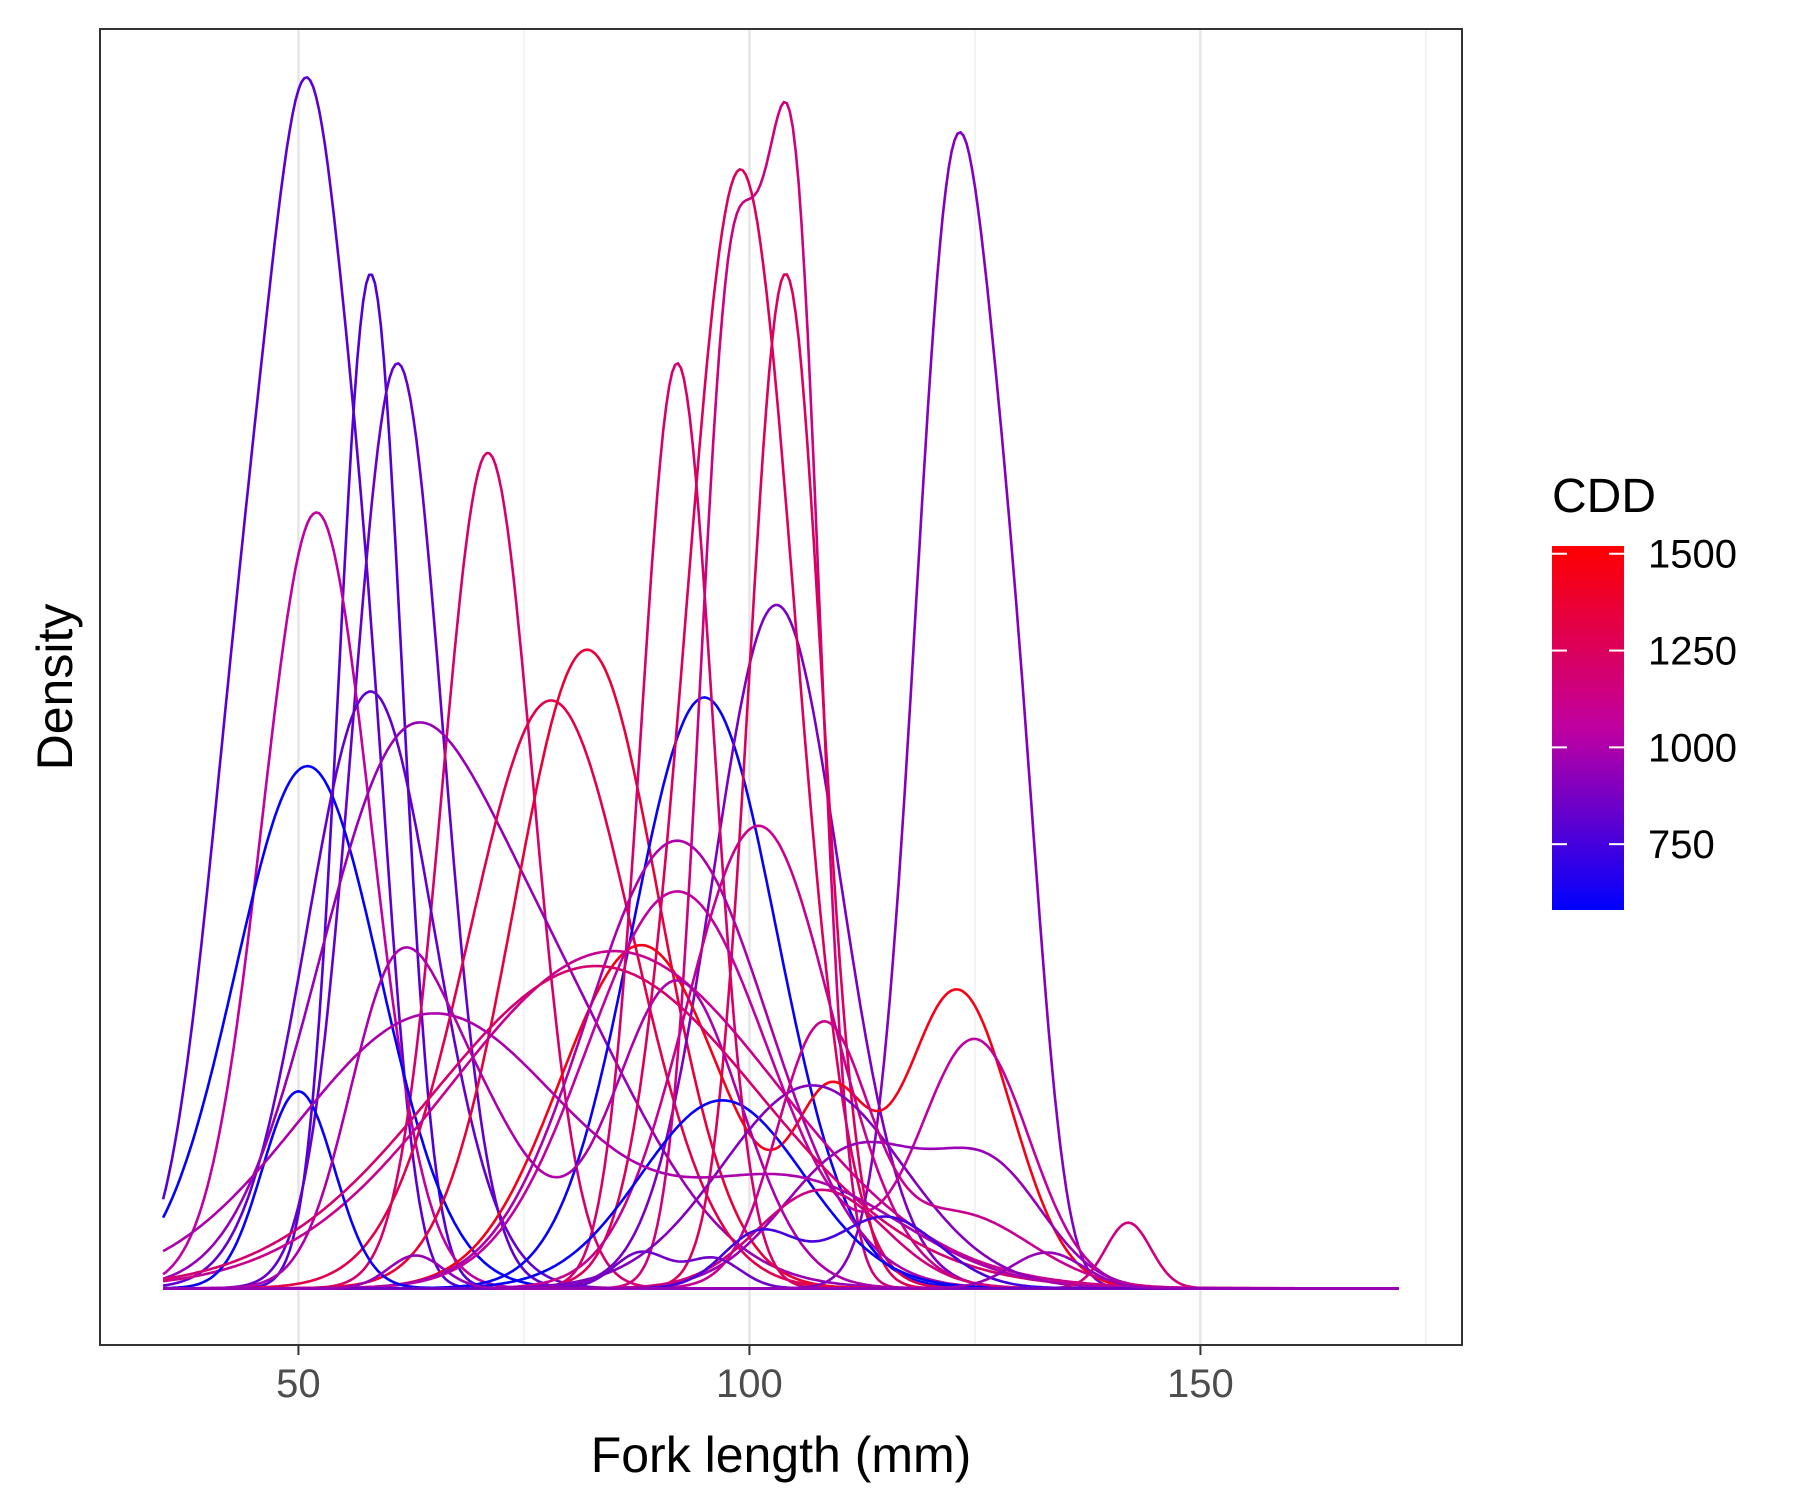 The height and width of the screenshot is (1500, 1800). What do you see at coordinates (1692, 748) in the screenshot?
I see `legend-tick-label: 1000` at bounding box center [1692, 748].